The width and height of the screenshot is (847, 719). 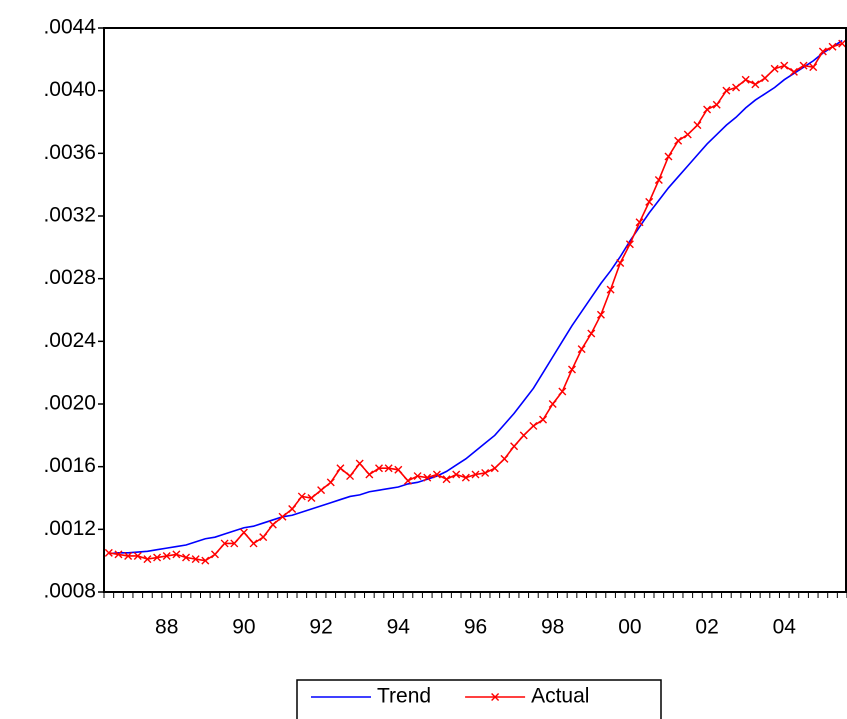 What do you see at coordinates (69, 215) in the screenshot?
I see `y-tick-label: .0032` at bounding box center [69, 215].